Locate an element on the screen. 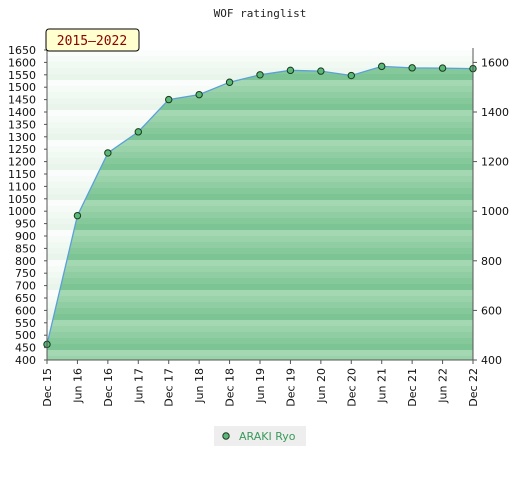 This screenshot has width=520, height=480. left-tick-label: 1050 is located at coordinates (22, 199).